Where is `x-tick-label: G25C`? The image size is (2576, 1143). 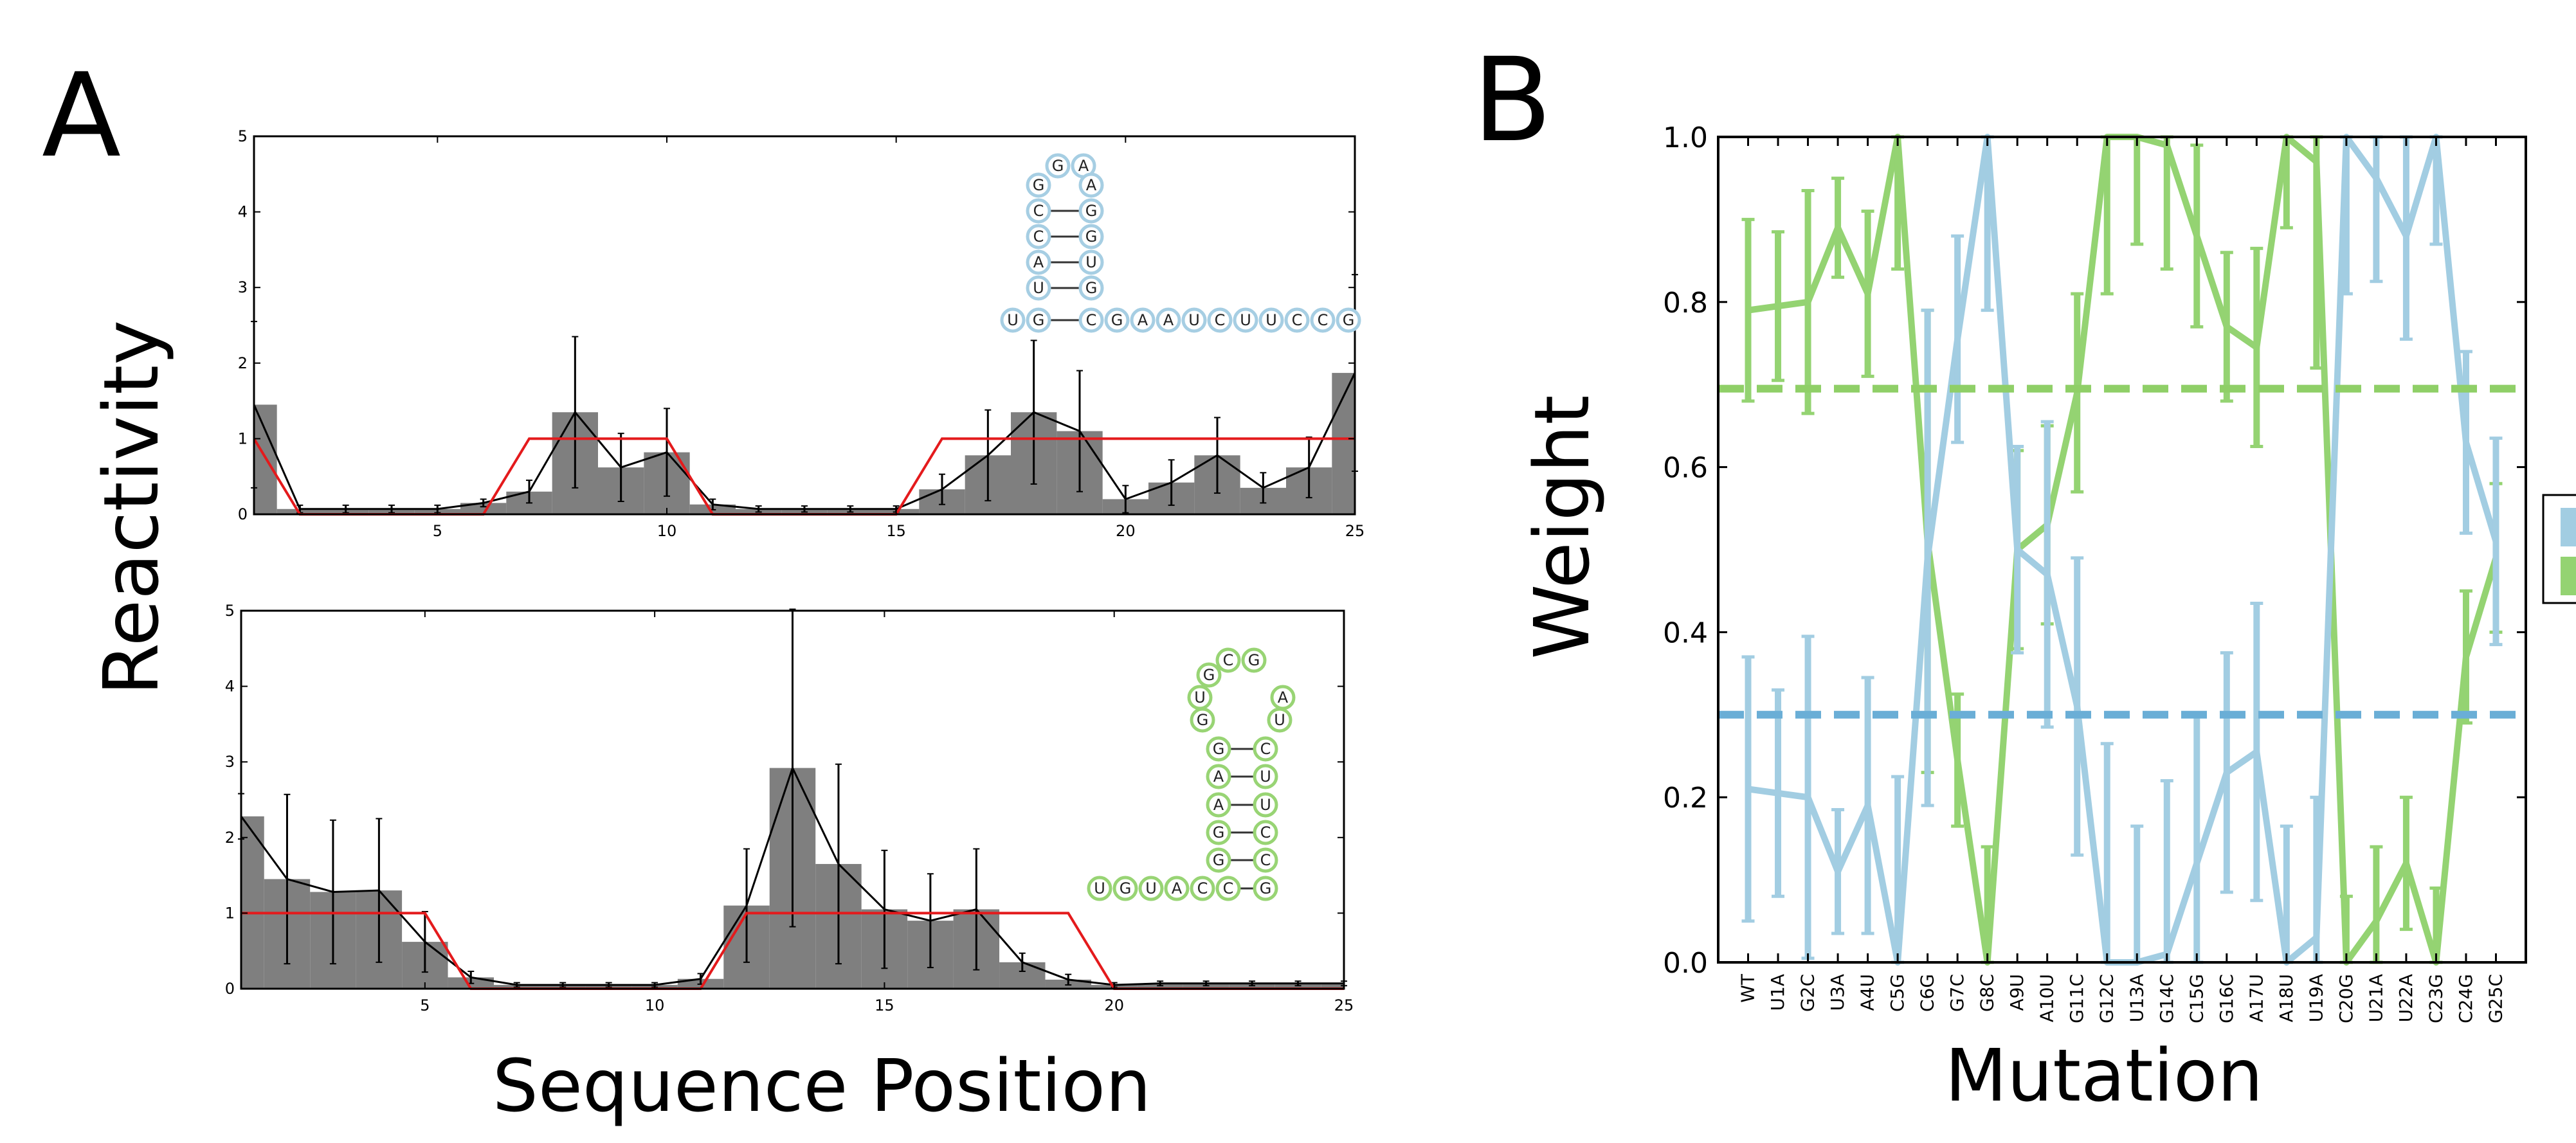
x-tick-label: G25C is located at coordinates (2495, 998).